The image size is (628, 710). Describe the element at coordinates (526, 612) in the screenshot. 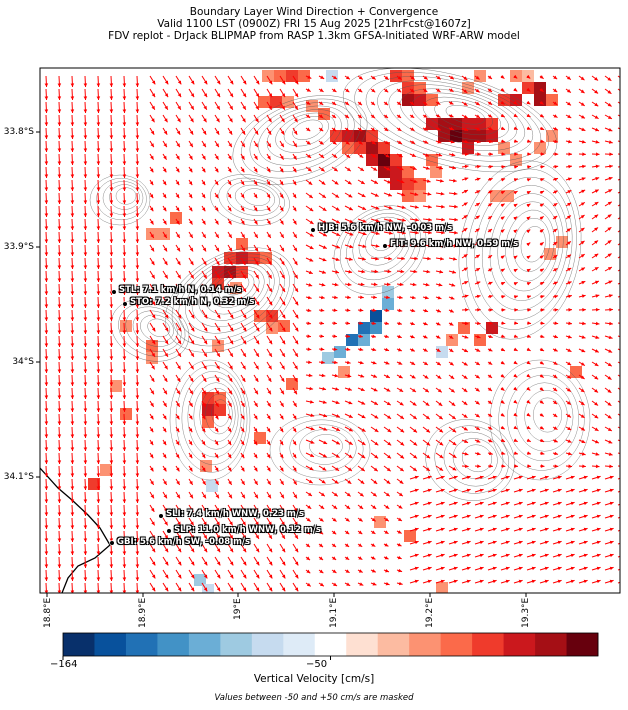

I see `lon-label-19-3: 19.3°E` at that location.